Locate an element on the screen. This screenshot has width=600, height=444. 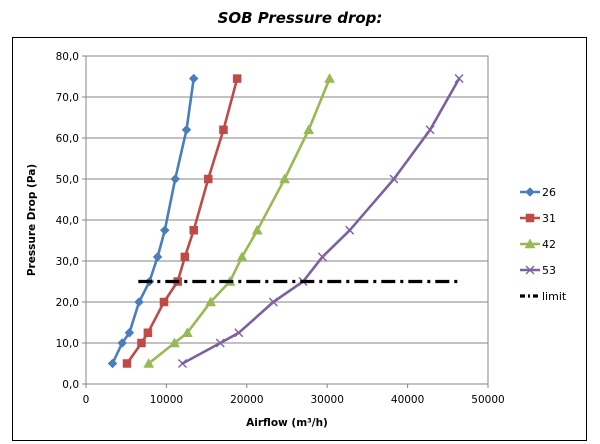
legend-item-limit: limit is located at coordinates (543, 296).